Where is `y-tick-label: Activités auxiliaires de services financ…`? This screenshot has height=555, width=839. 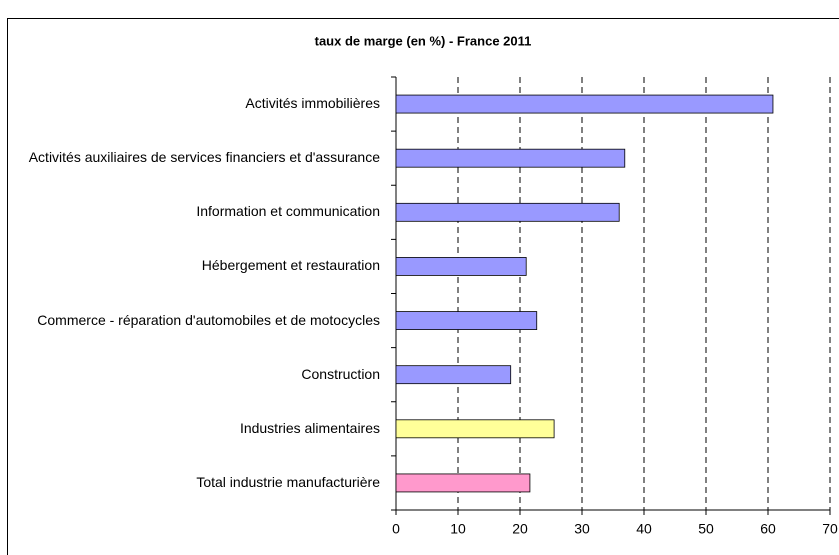
y-tick-label: Activités auxiliaires de services financ… is located at coordinates (204, 157).